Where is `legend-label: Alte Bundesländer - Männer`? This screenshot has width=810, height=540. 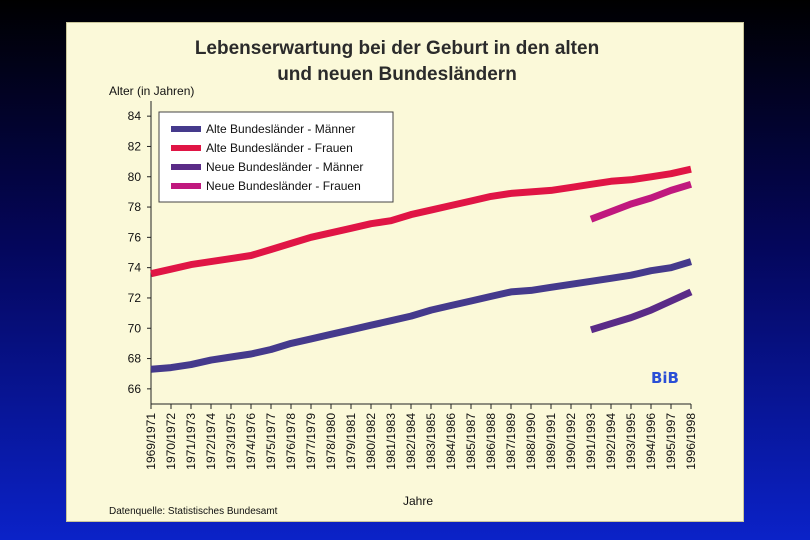 legend-label: Alte Bundesländer - Männer is located at coordinates (280, 129).